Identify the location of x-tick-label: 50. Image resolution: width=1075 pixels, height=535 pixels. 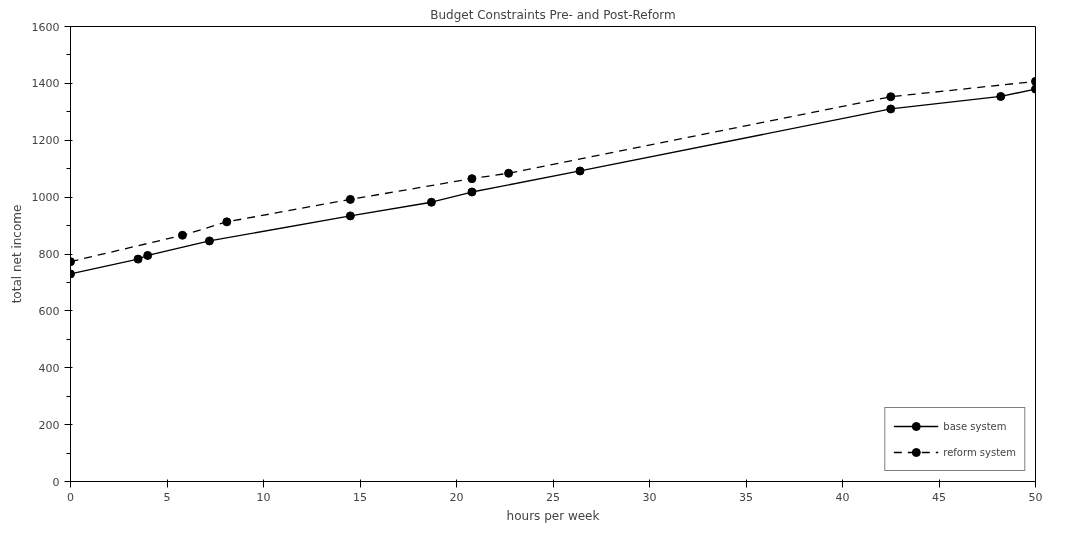
(1035, 497).